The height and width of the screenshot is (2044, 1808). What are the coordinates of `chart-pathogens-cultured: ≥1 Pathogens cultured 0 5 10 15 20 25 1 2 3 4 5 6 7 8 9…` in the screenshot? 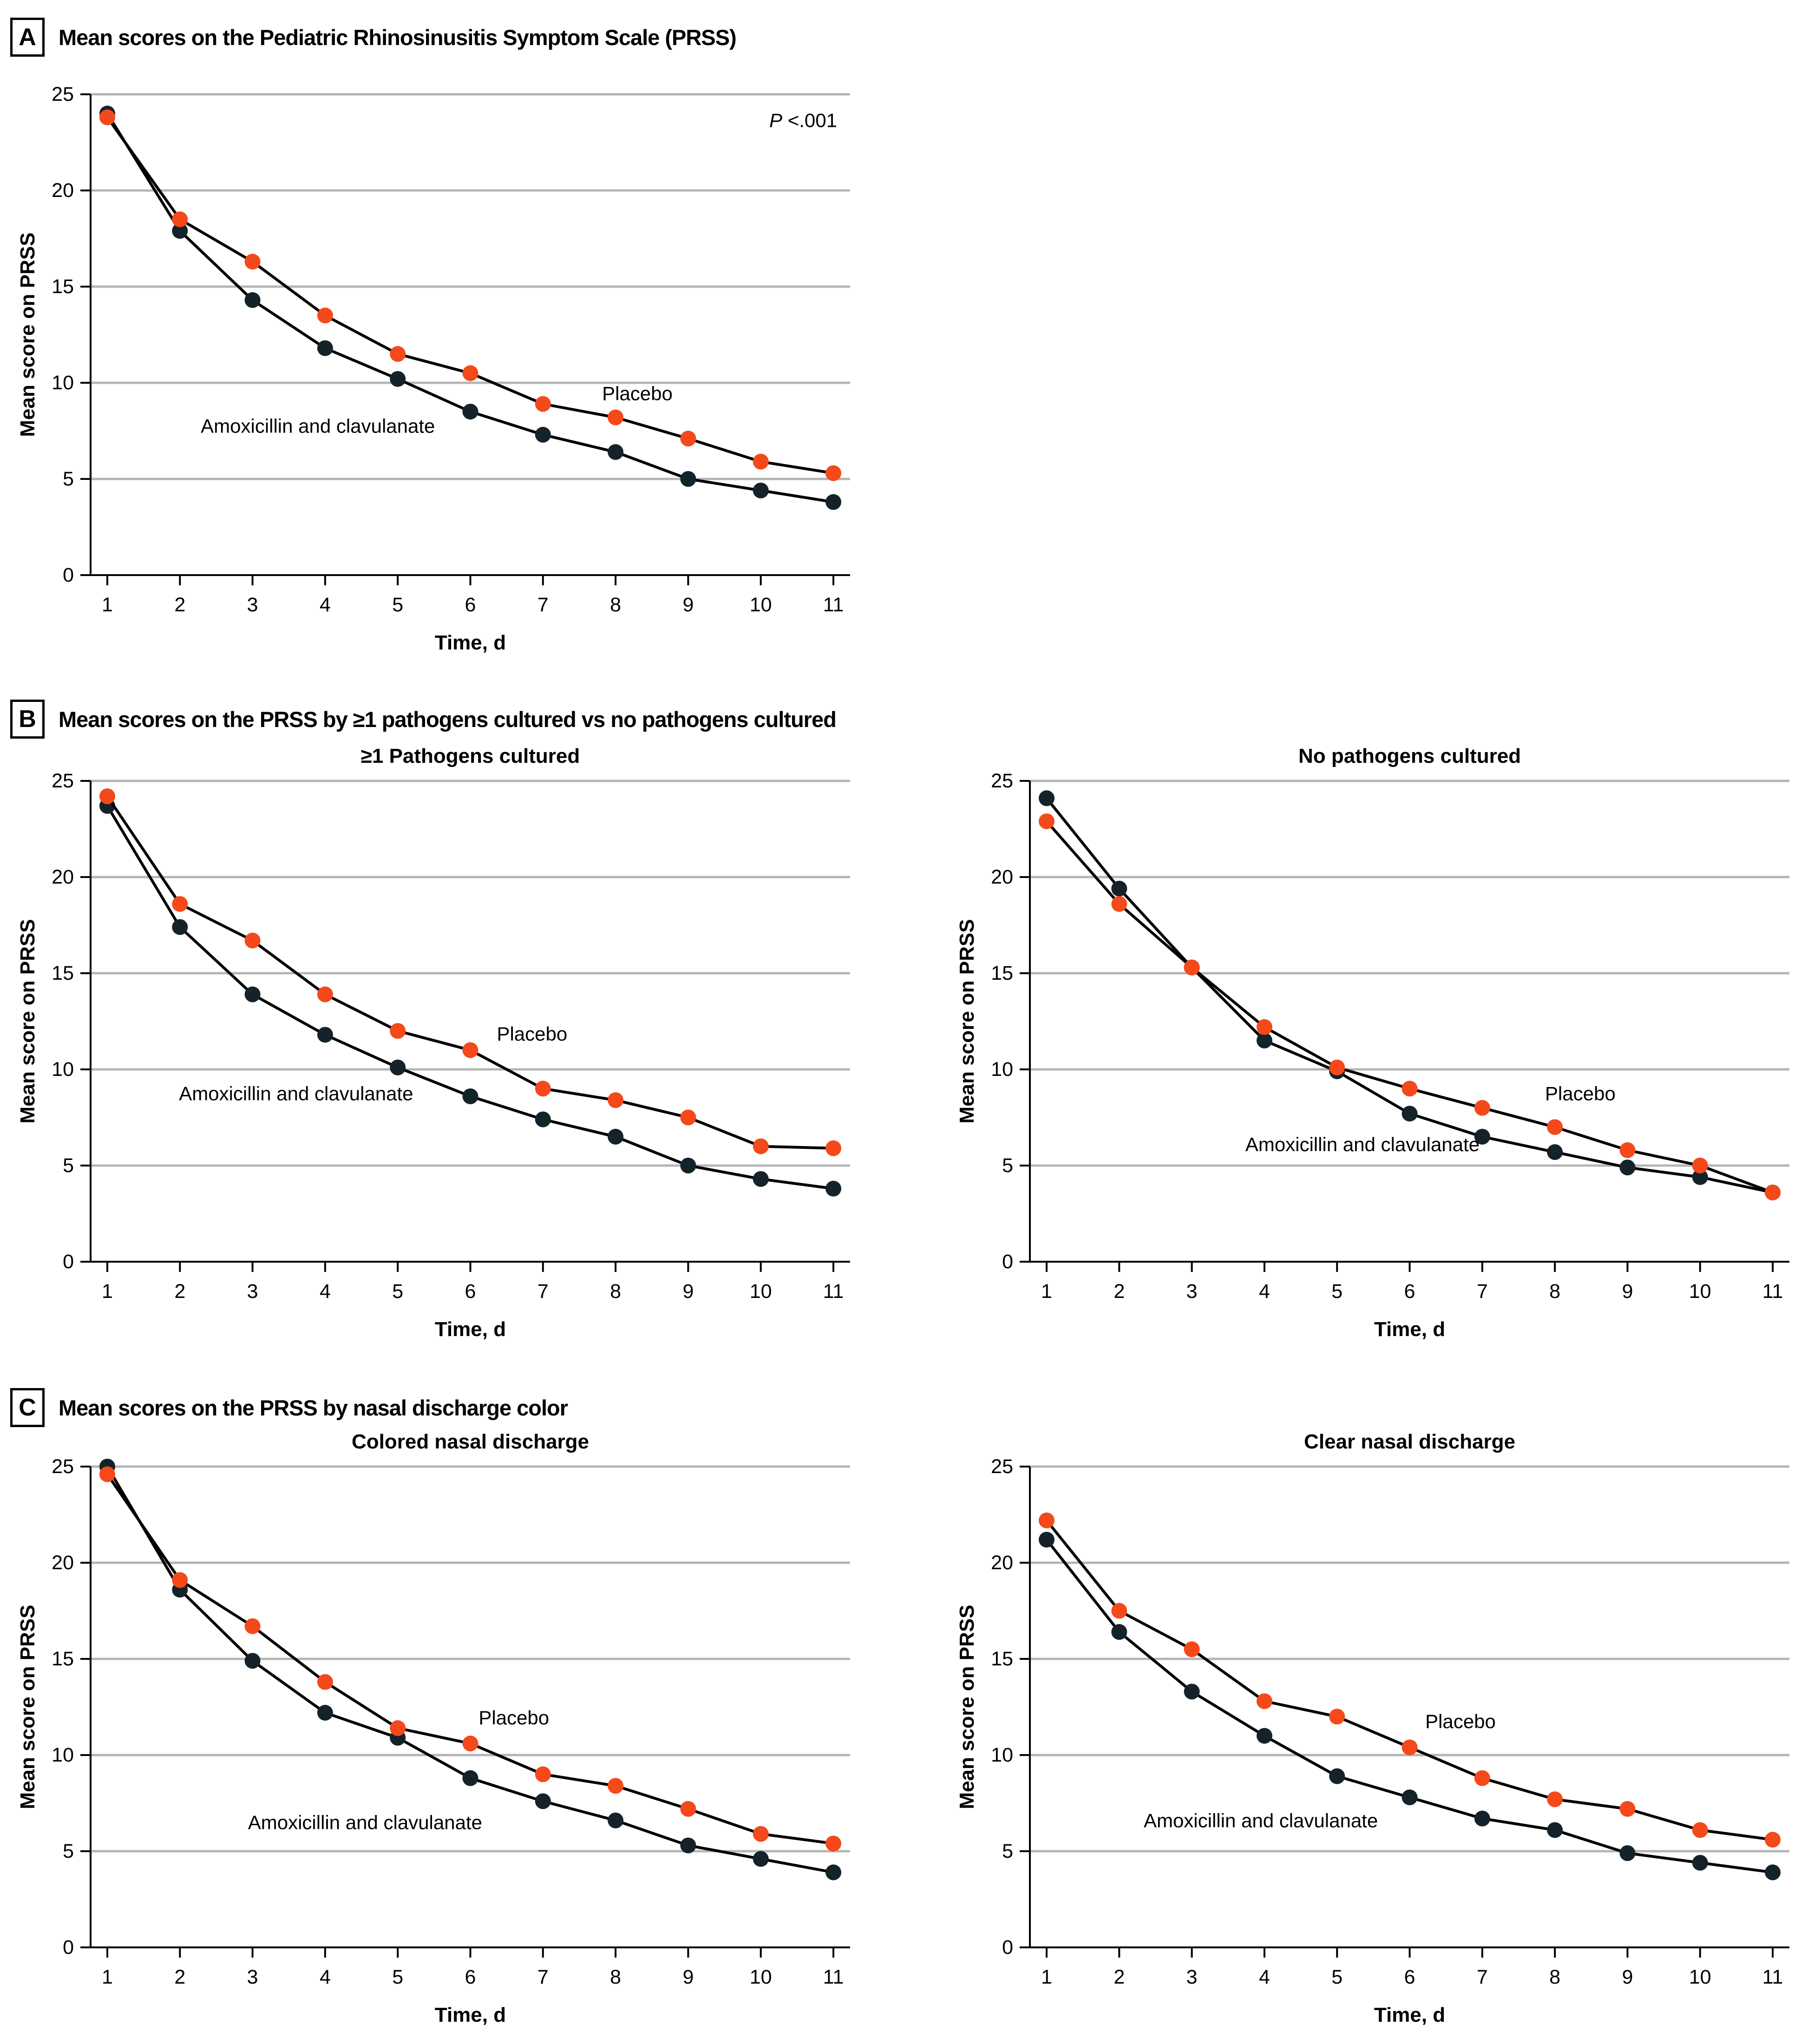 It's located at (441, 1041).